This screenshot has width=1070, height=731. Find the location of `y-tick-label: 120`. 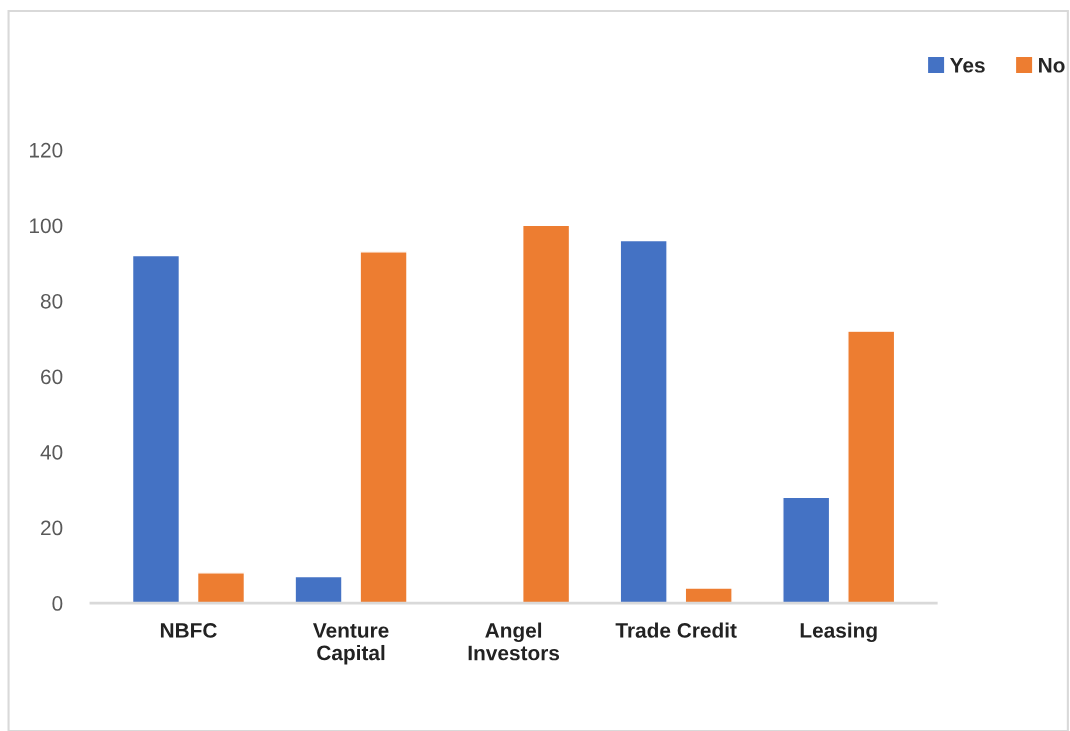

y-tick-label: 120 is located at coordinates (46, 150).